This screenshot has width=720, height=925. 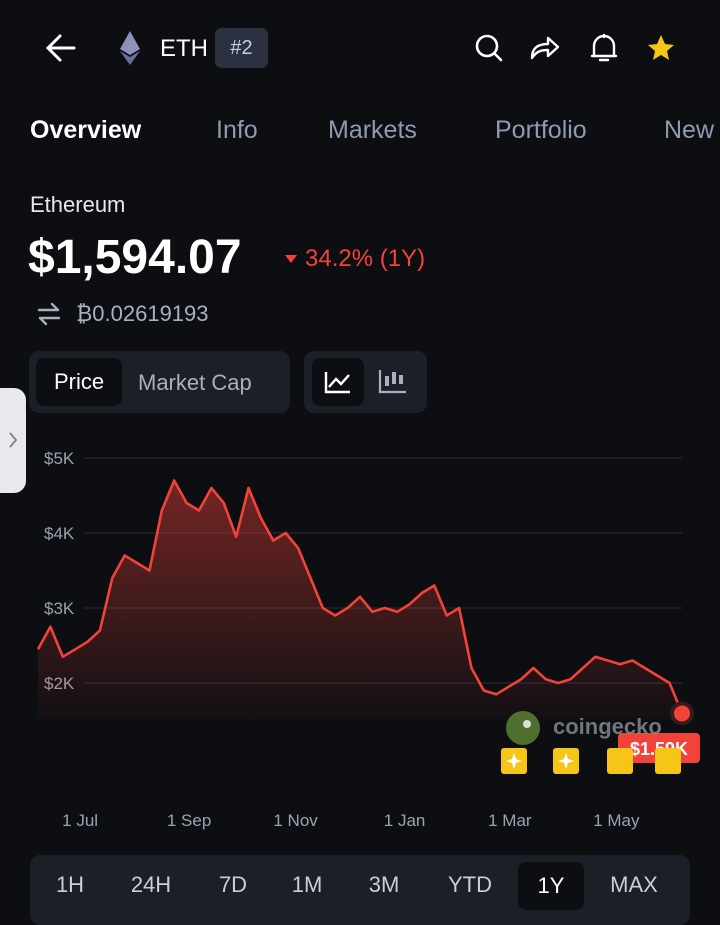 What do you see at coordinates (59, 533) in the screenshot?
I see `y-tick-label: $4K` at bounding box center [59, 533].